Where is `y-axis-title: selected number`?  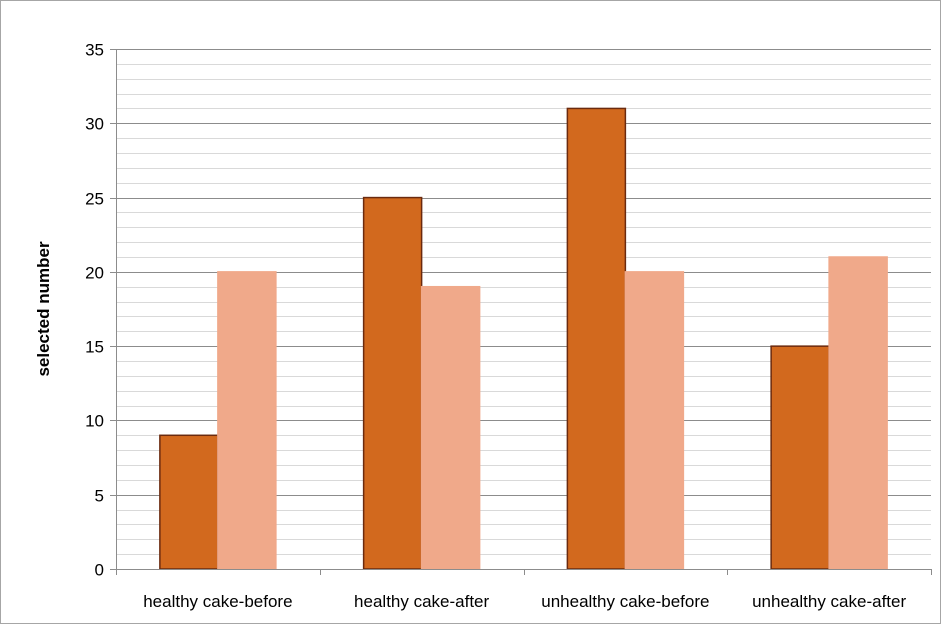
y-axis-title: selected number is located at coordinates (43, 308).